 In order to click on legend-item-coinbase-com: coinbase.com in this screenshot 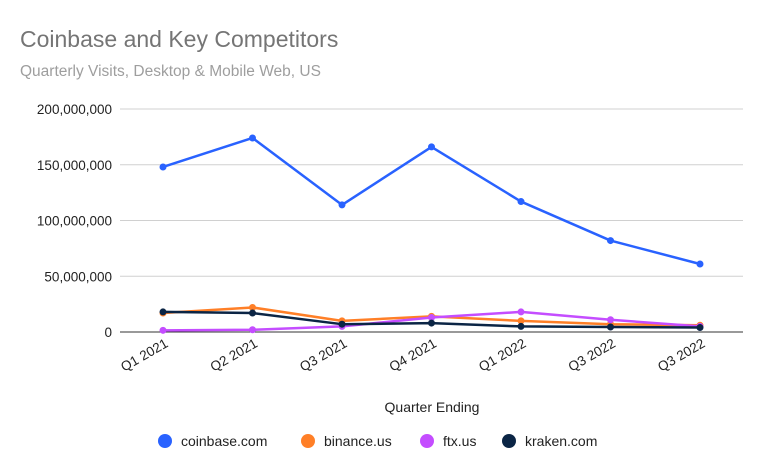, I will do `click(212, 441)`.